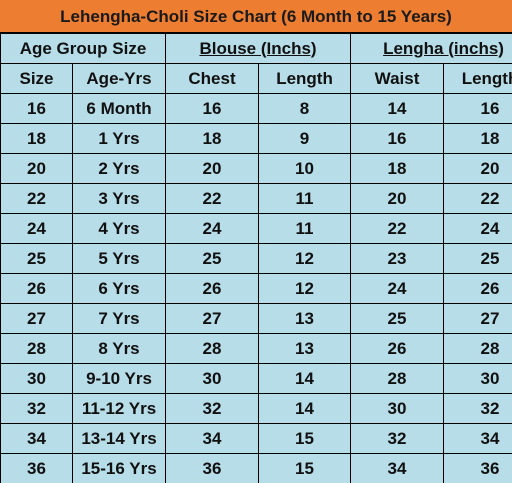 The width and height of the screenshot is (512, 483). I want to click on group-header-cell: Lengha (inchs), so click(431, 48).